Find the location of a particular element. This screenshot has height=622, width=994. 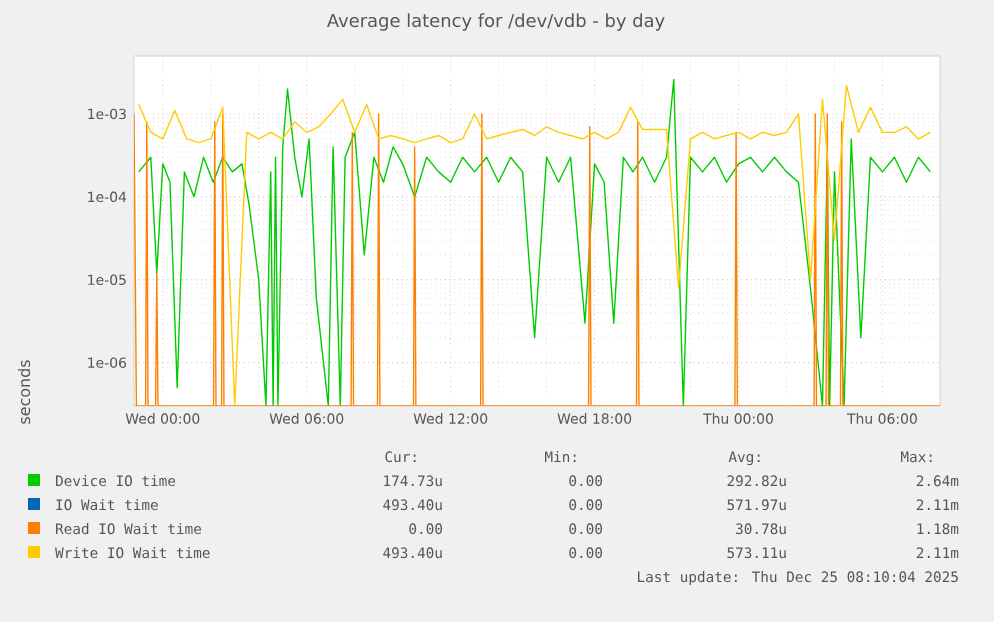

chart-title: Average latency for /dev/vdb - by day is located at coordinates (495, 22).